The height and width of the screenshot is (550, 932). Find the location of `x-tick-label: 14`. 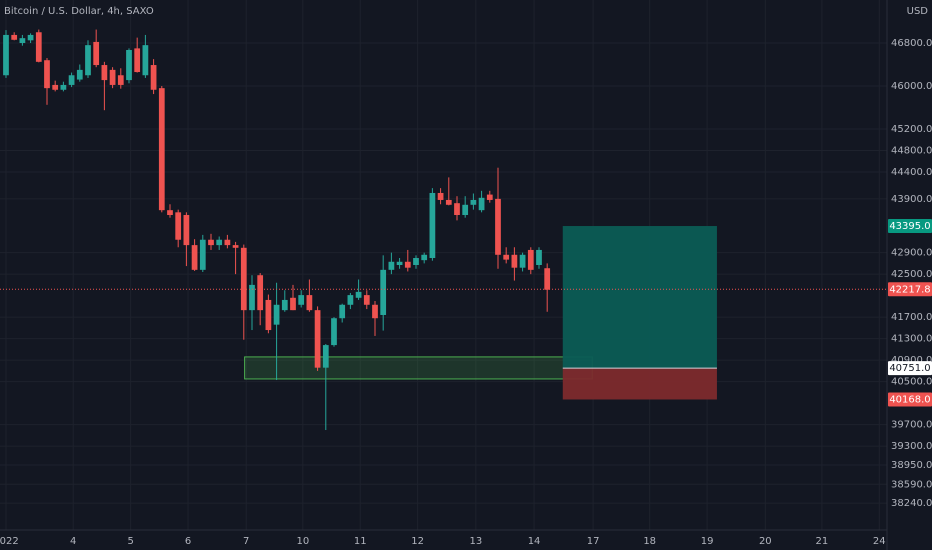

x-tick-label: 14 is located at coordinates (534, 541).